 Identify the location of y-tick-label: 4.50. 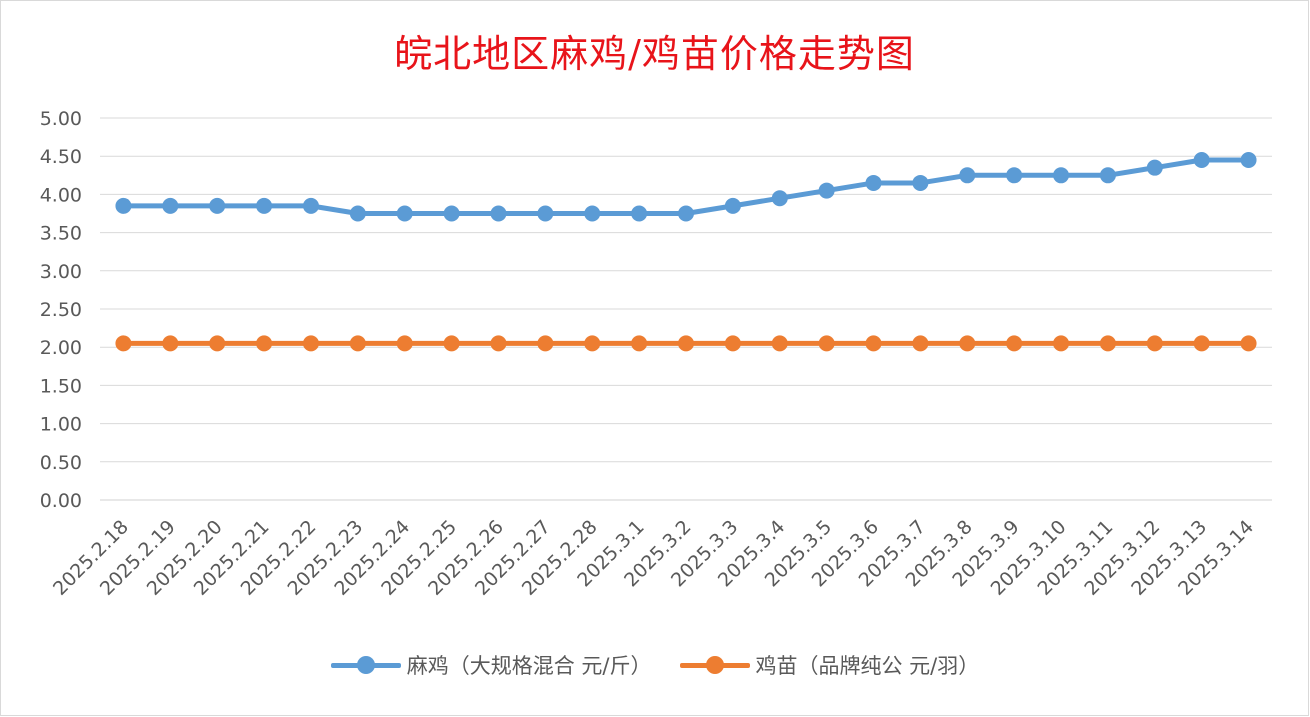
(61, 157).